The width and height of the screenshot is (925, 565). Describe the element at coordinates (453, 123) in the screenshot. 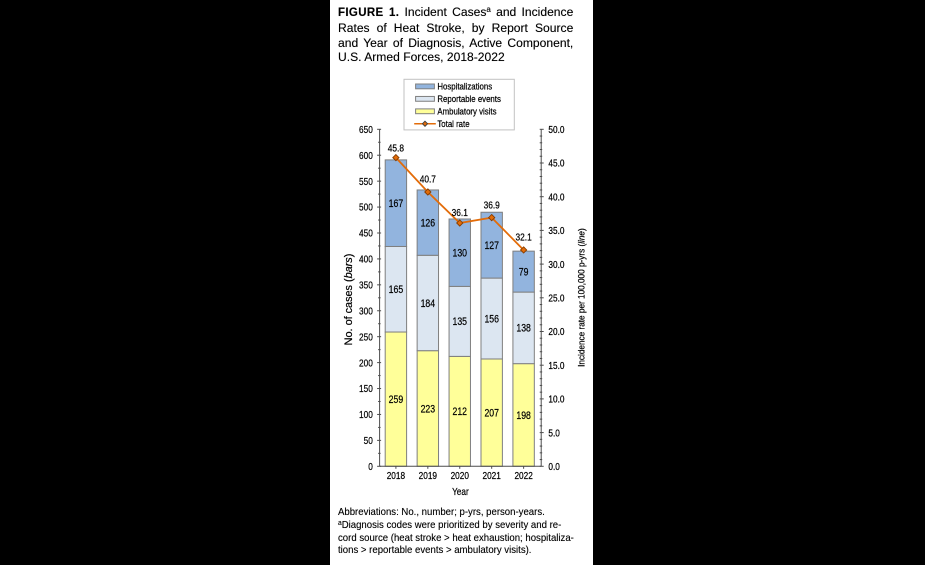

I see `svg-text: Total rate` at that location.